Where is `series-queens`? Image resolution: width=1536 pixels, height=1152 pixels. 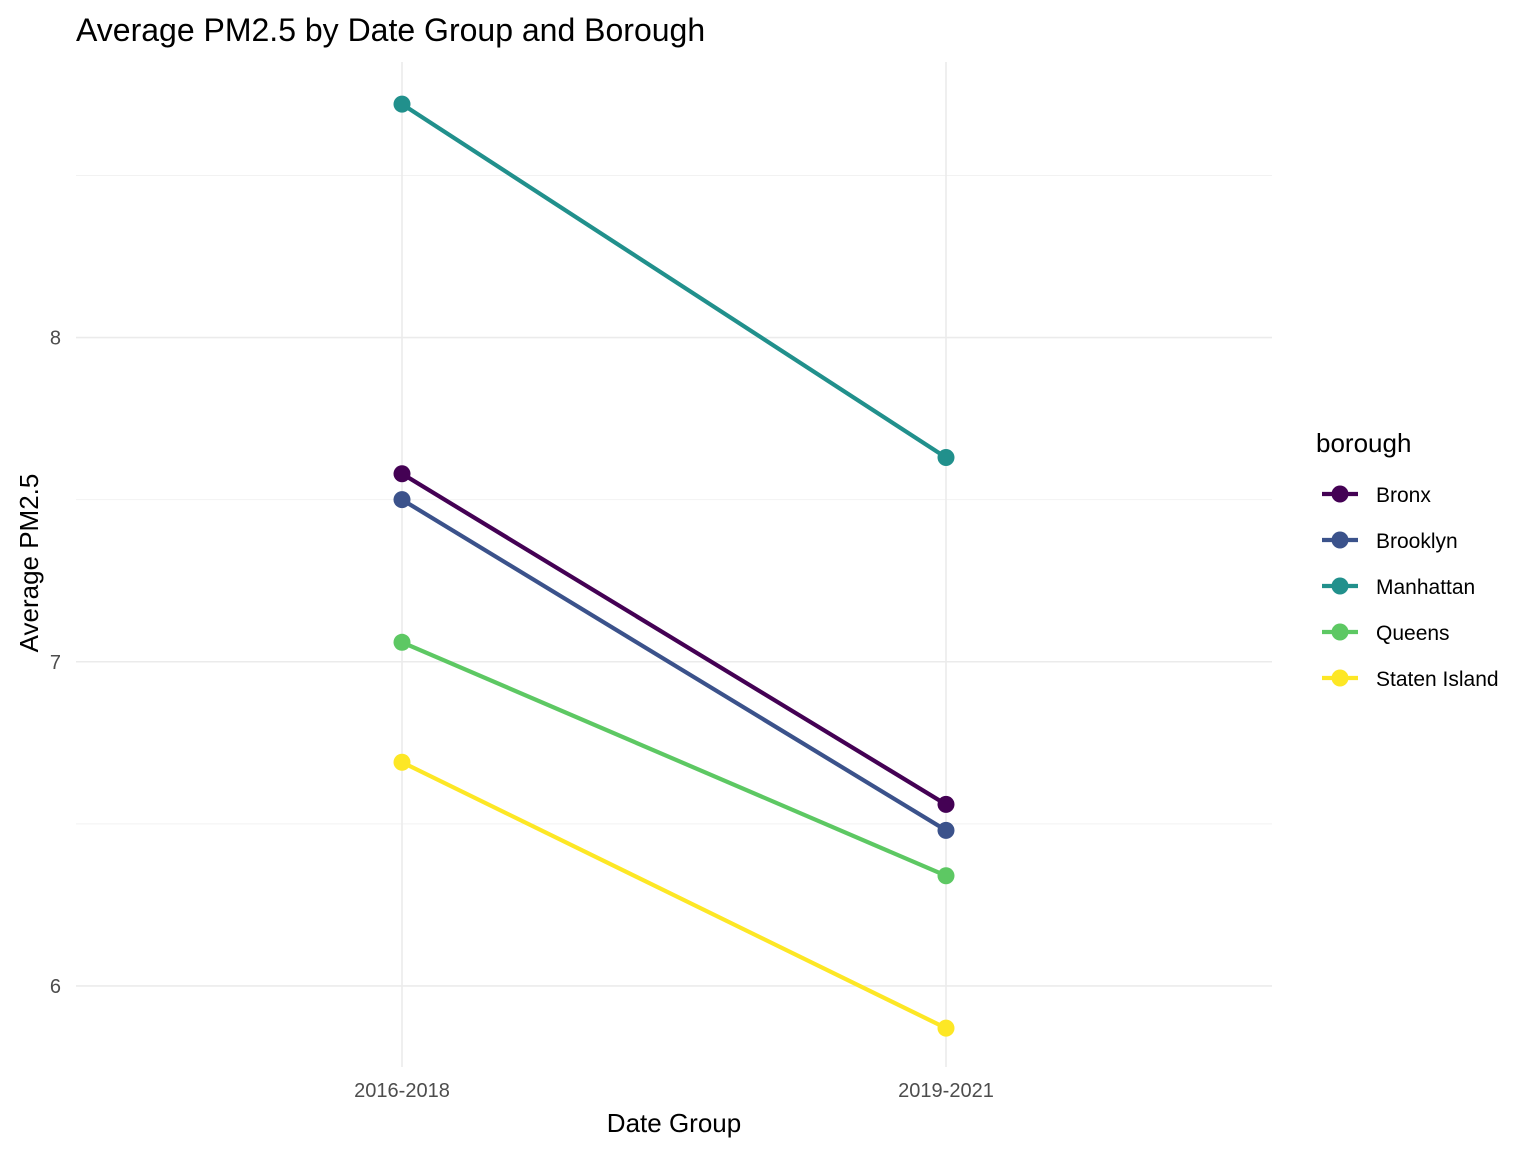 series-queens is located at coordinates (674, 759).